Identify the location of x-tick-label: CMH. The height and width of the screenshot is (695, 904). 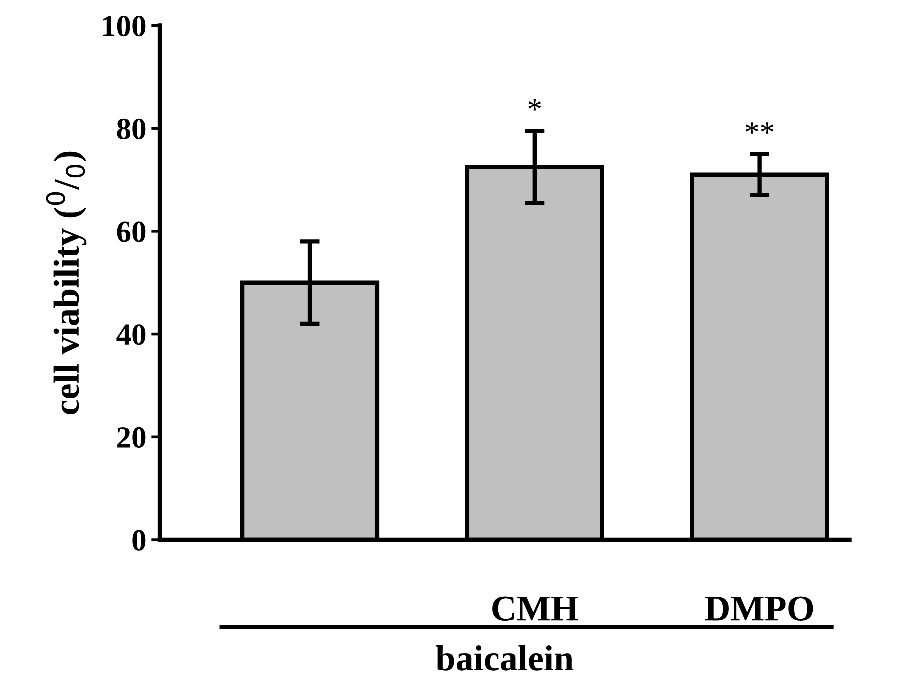
(535, 608).